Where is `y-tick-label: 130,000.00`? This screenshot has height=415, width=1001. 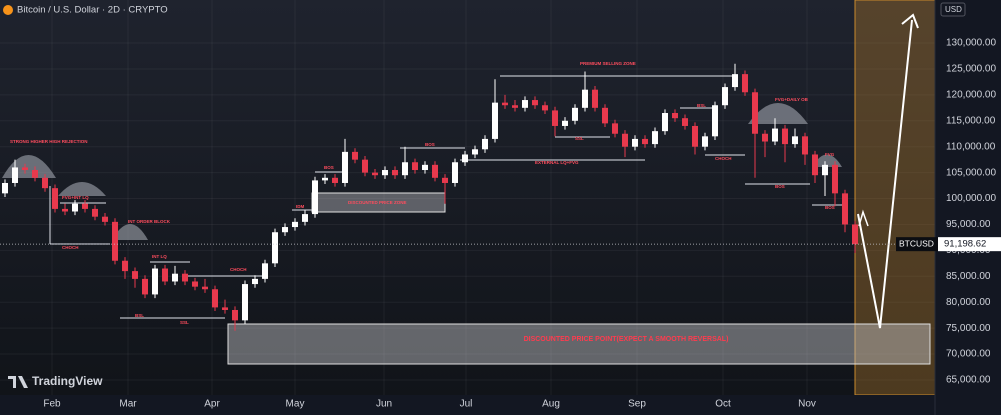 y-tick-label: 130,000.00 is located at coordinates (971, 43).